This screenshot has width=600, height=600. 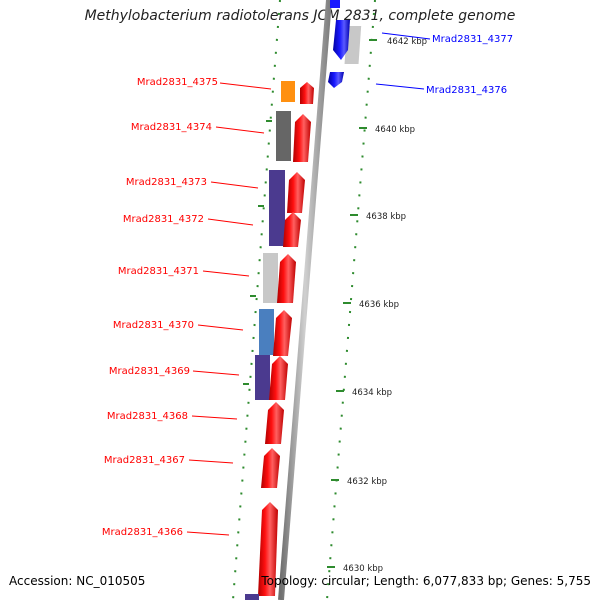 I want to click on gene-label: Mrad2831_4371, so click(x=158, y=271).